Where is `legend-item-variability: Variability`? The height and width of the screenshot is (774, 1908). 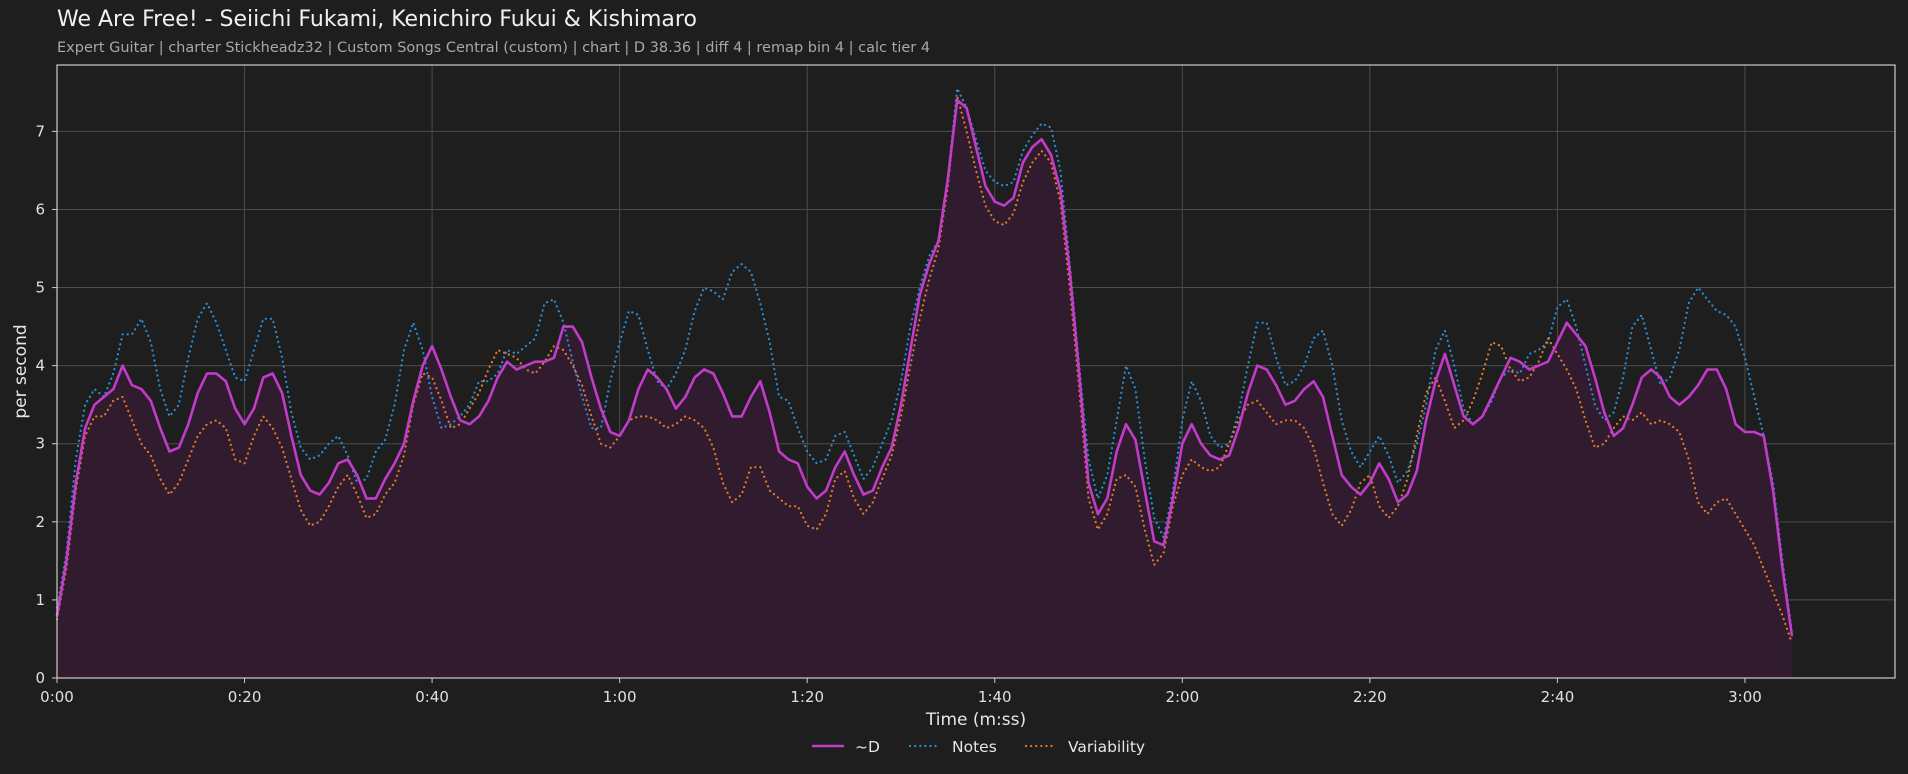
legend-item-variability: Variability is located at coordinates (1084, 747).